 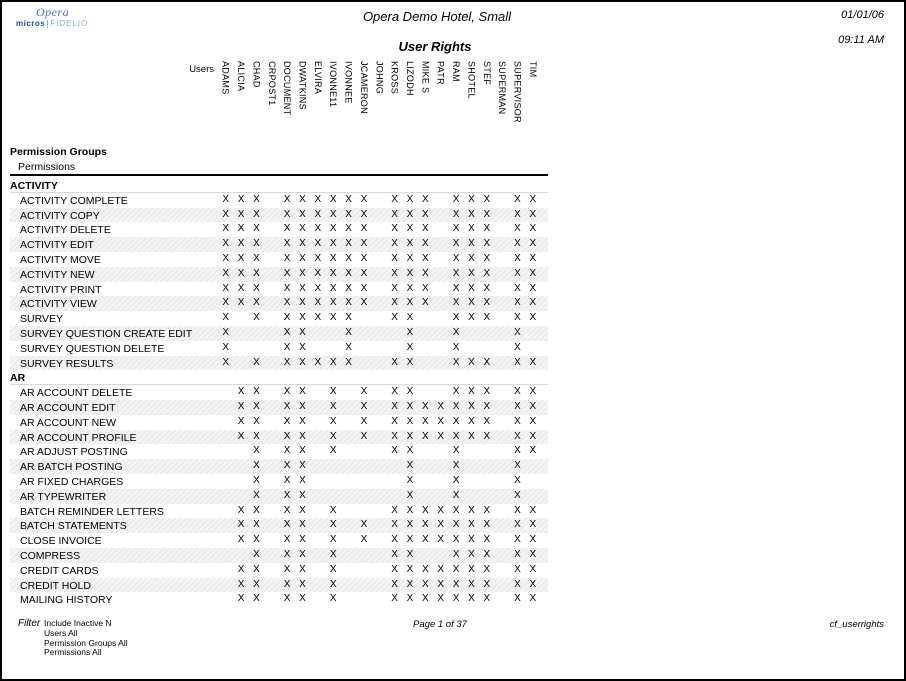 What do you see at coordinates (57, 274) in the screenshot?
I see `permission-label: ACTIVITY NEW` at bounding box center [57, 274].